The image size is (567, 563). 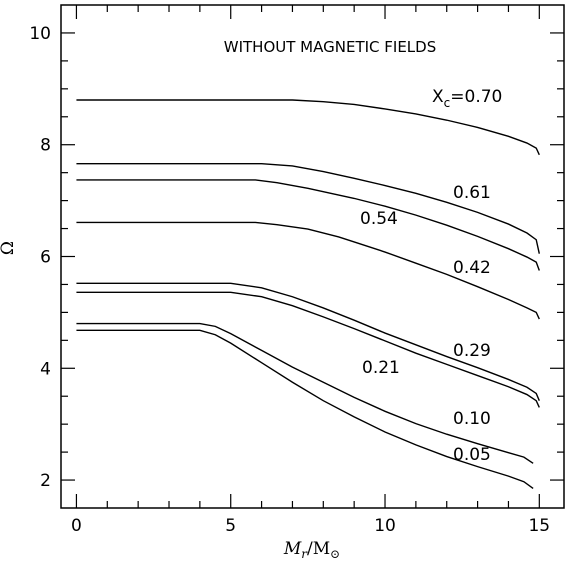 I want to click on y-tick-label: 8, so click(x=45, y=146).